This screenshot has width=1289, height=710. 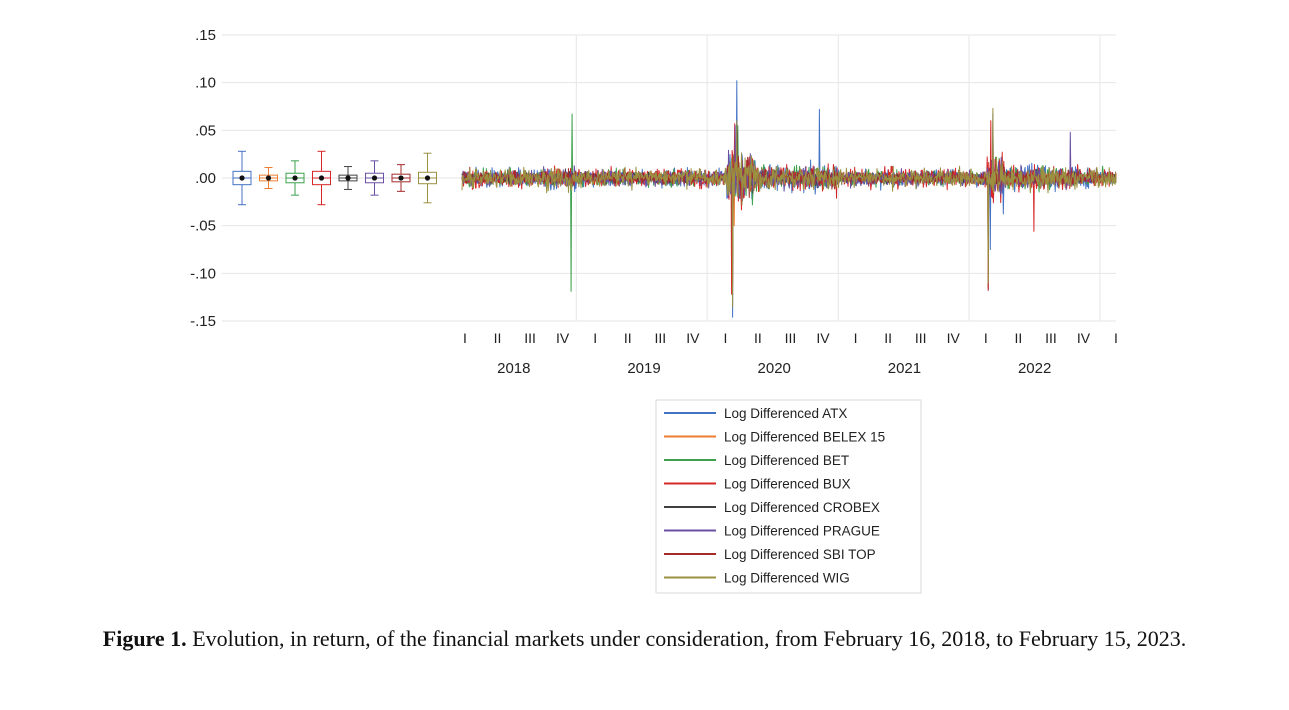 I want to click on legend-entry: Log Differenced ATX, so click(x=785, y=413).